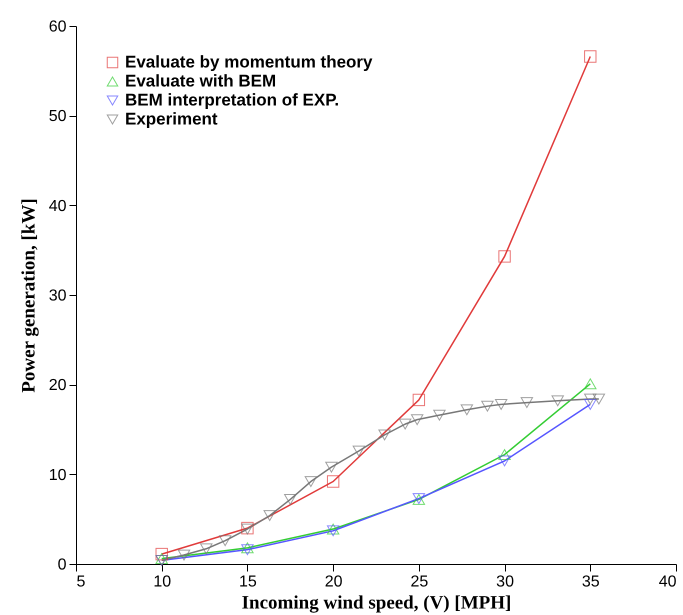 The height and width of the screenshot is (615, 683). What do you see at coordinates (232, 100) in the screenshot?
I see `legend-label: BEM interpretation of EXP.` at bounding box center [232, 100].